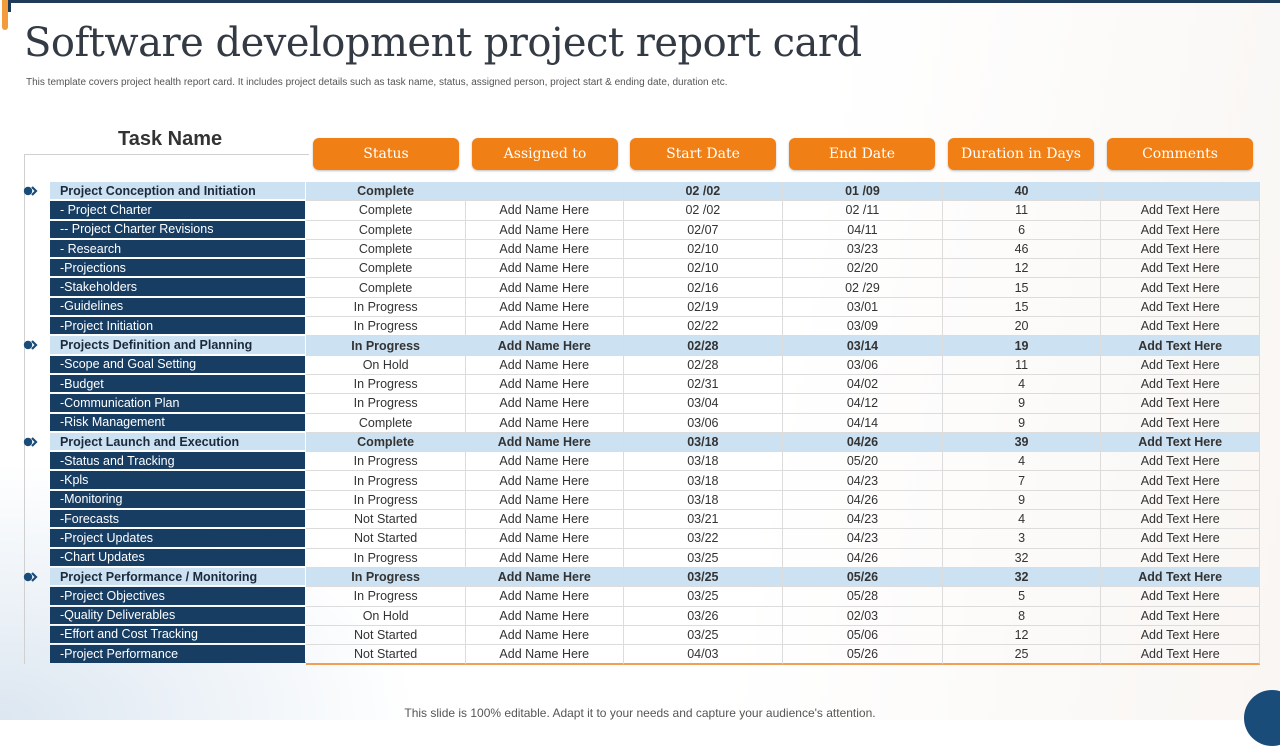 The width and height of the screenshot is (1280, 746). What do you see at coordinates (178, 422) in the screenshot?
I see `task-name-cell: -Risk Management` at bounding box center [178, 422].